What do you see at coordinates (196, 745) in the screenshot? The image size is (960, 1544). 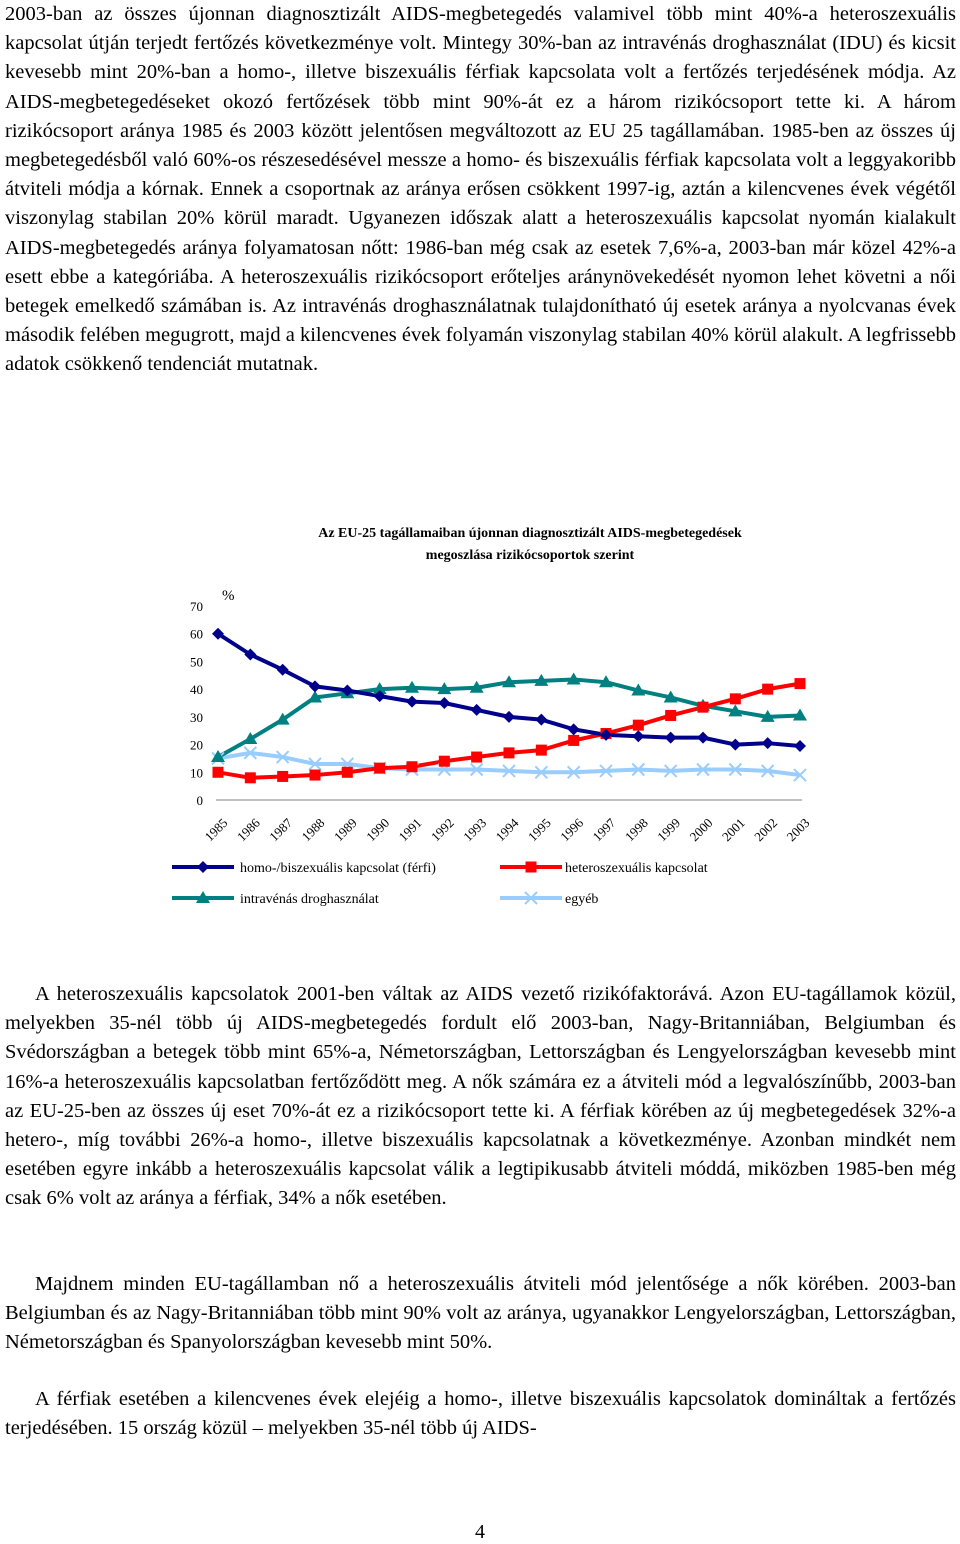 I see `y-tick-label: 20` at bounding box center [196, 745].